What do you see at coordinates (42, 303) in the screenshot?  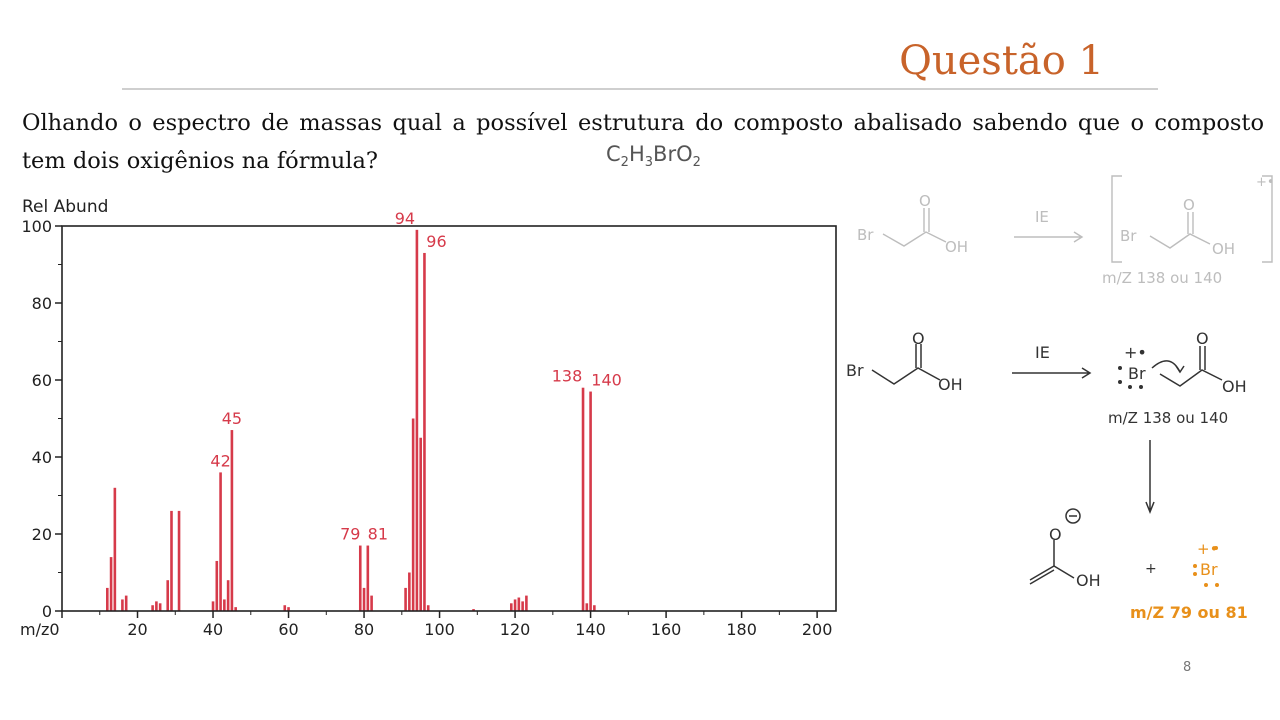 I see `y-tick-label: 80` at bounding box center [42, 303].